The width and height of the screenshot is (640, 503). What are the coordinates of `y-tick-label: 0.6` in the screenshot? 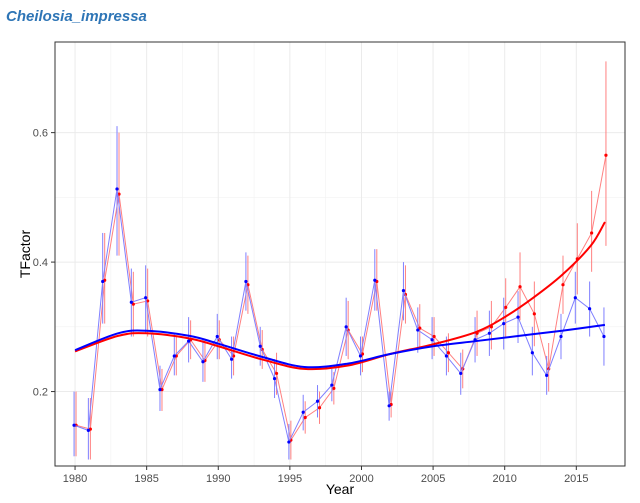 It's located at (40, 134).